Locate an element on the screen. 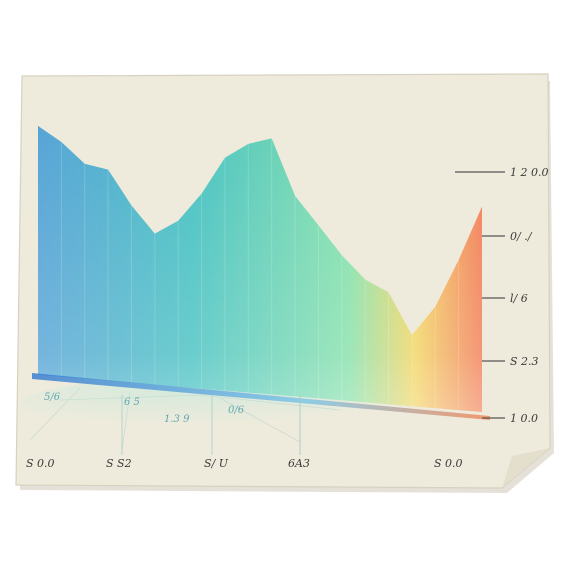 This screenshot has height=564, width=564. floor-label: 5/6 is located at coordinates (52, 397).